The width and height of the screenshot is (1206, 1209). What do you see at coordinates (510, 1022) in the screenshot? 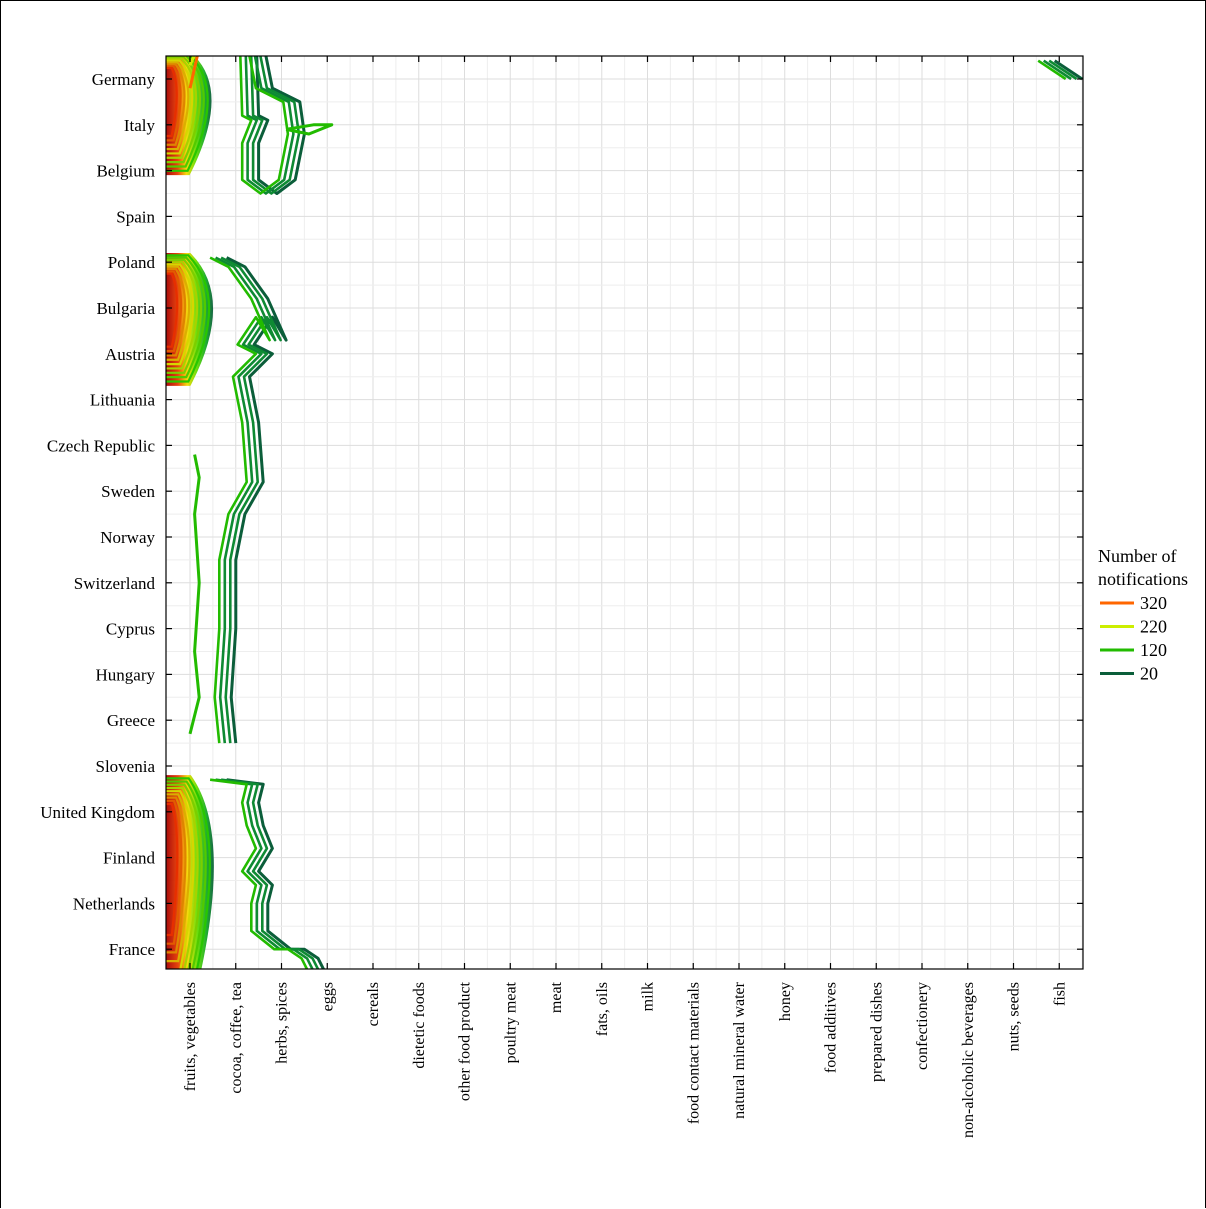
I see `x-tick-label: poultry meat` at bounding box center [510, 1022].